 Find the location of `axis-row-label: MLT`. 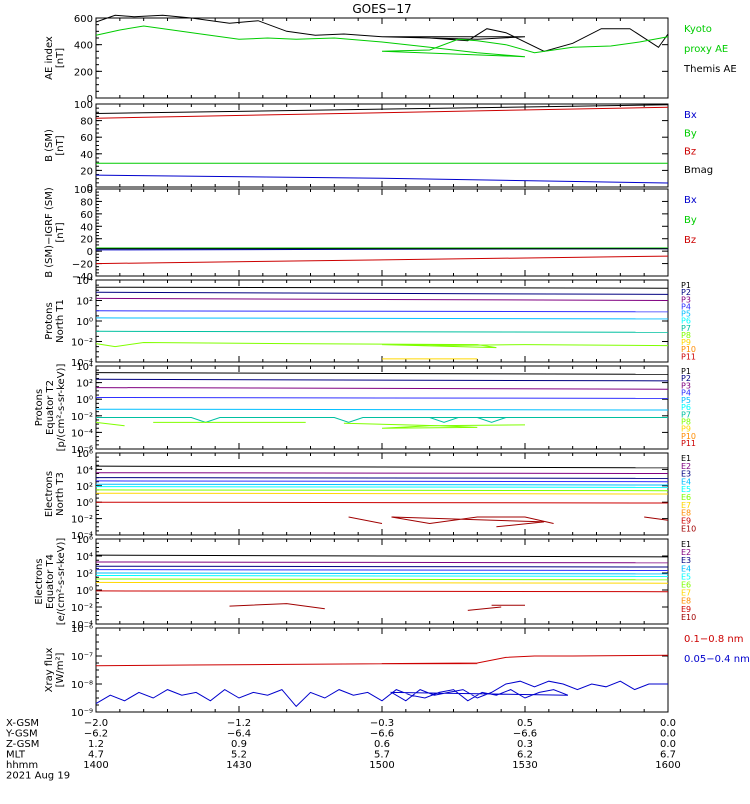

axis-row-label: MLT is located at coordinates (16, 755).